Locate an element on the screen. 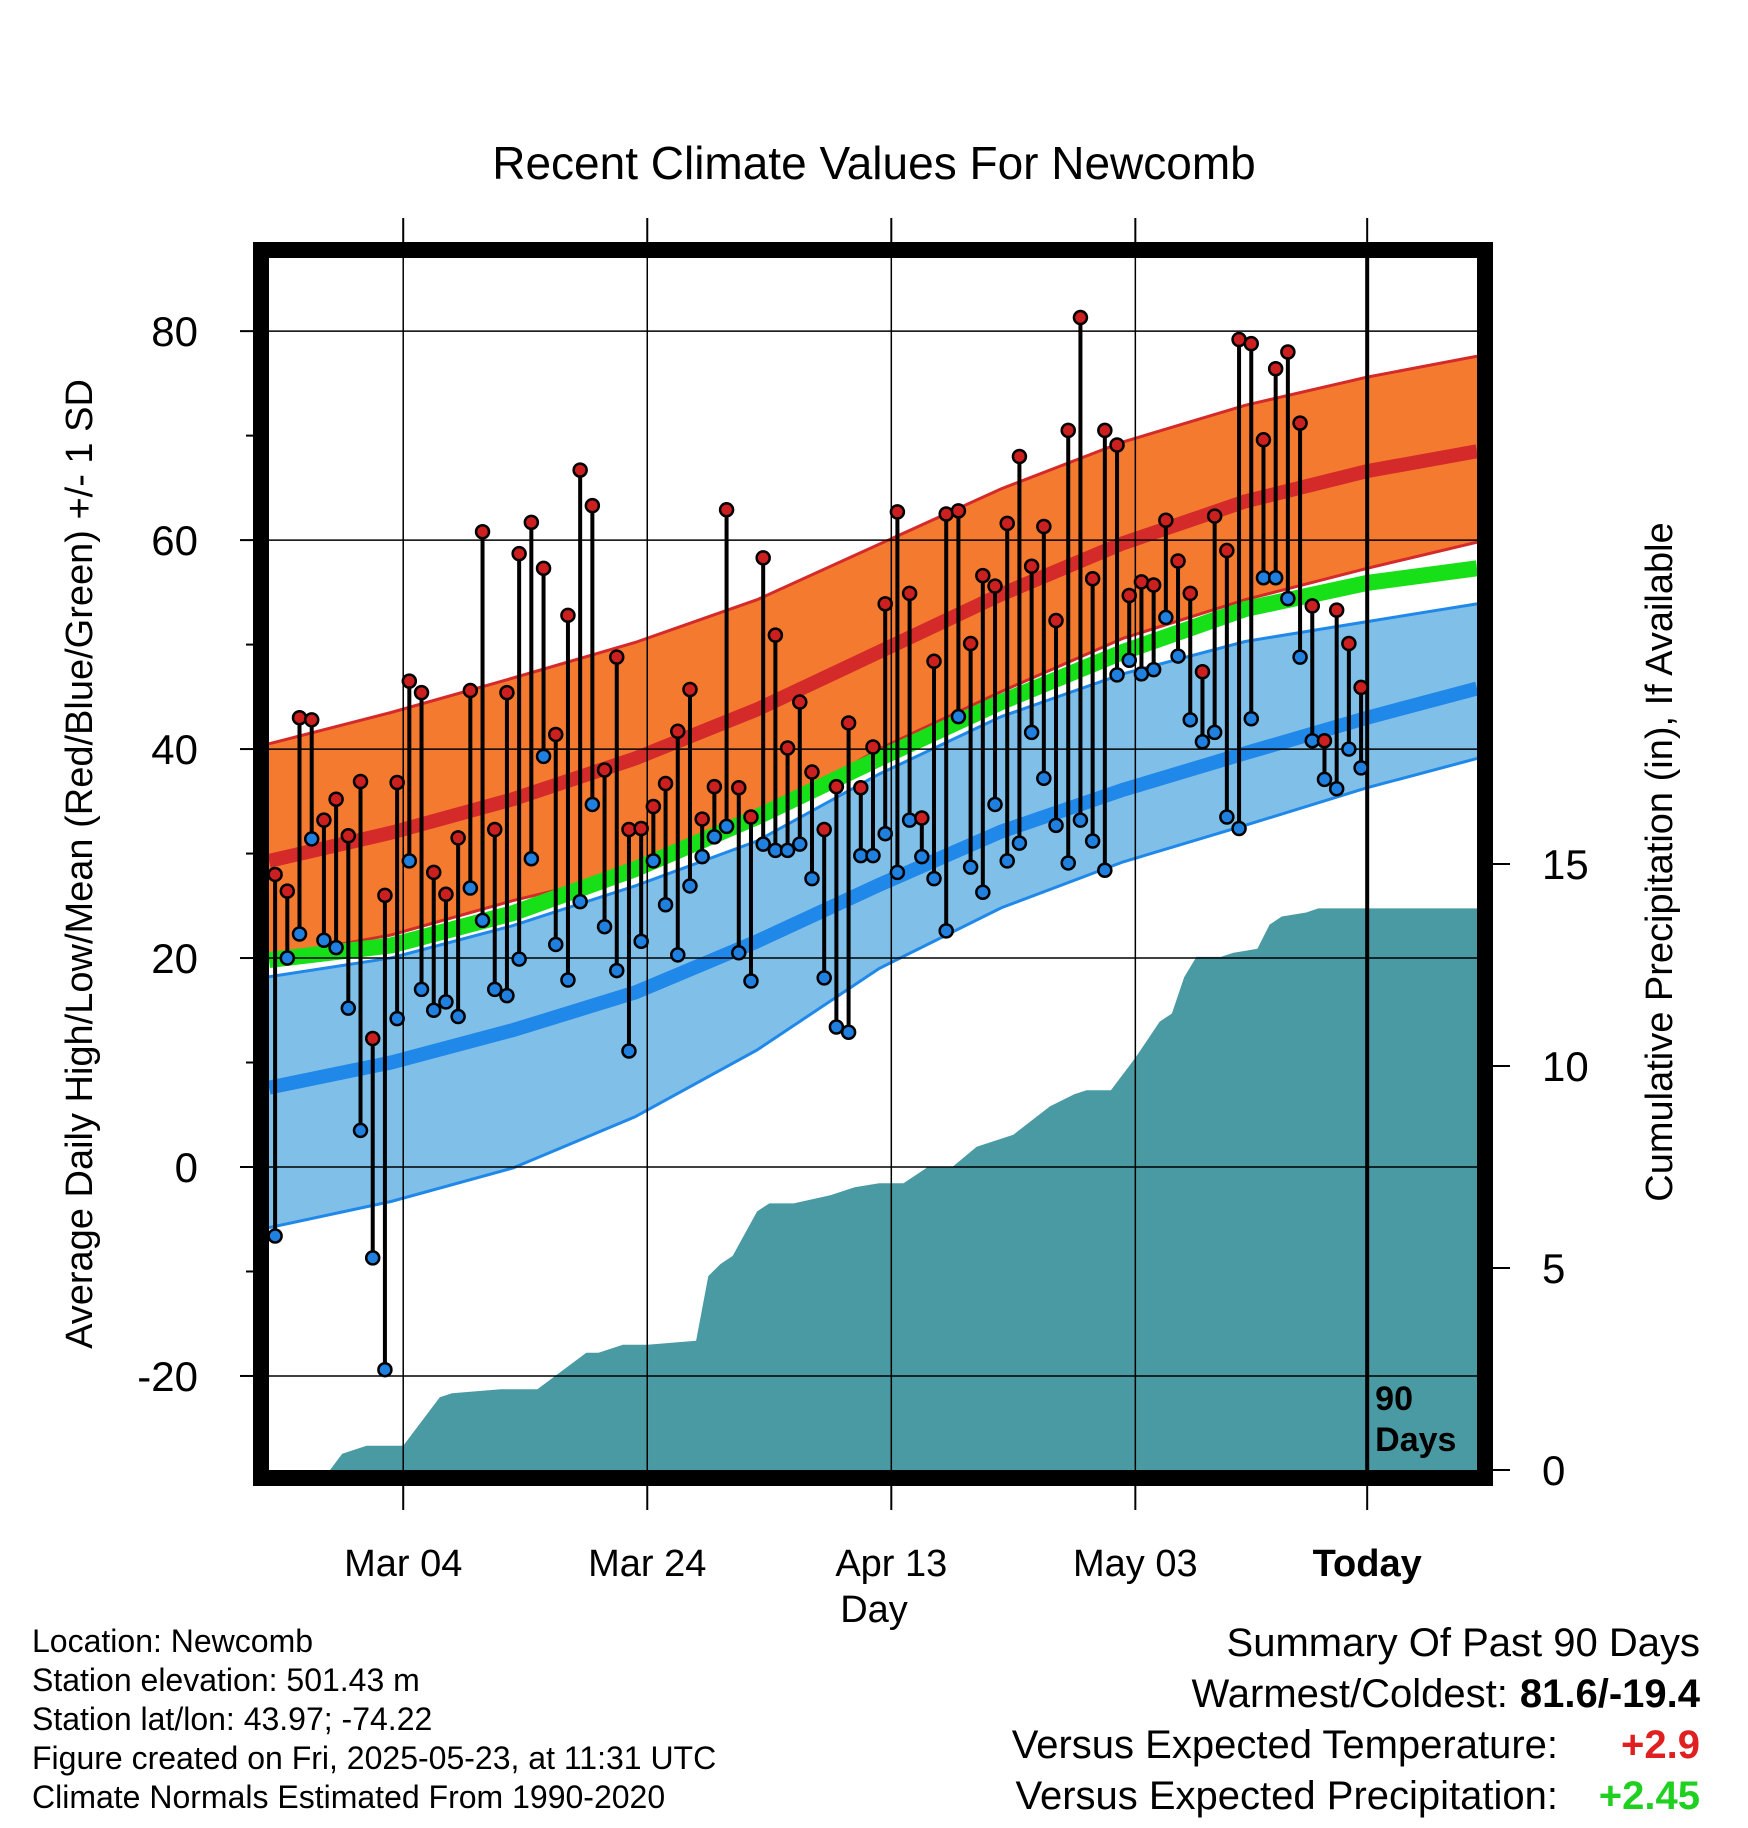 The height and width of the screenshot is (1828, 1748). y-tick-label: 60 is located at coordinates (174, 540).